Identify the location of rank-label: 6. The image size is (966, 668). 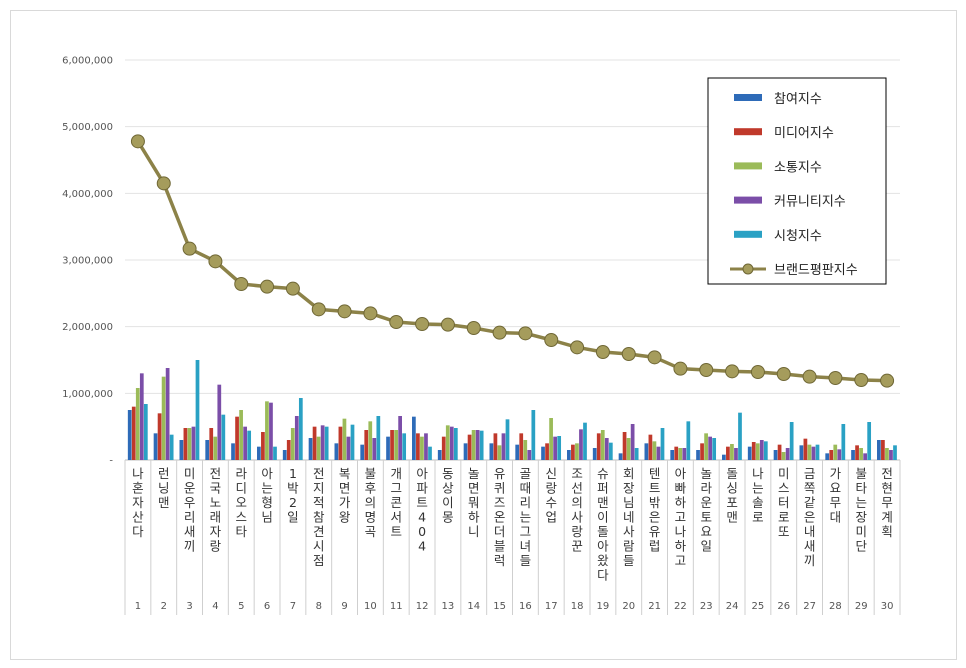
(267, 606).